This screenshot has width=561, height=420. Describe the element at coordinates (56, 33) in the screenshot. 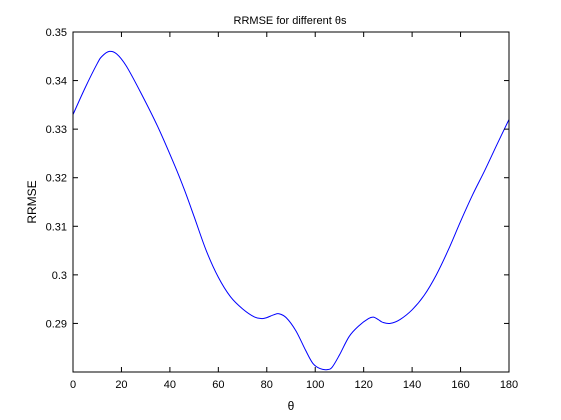

I see `y-tick-label: 0.35` at that location.